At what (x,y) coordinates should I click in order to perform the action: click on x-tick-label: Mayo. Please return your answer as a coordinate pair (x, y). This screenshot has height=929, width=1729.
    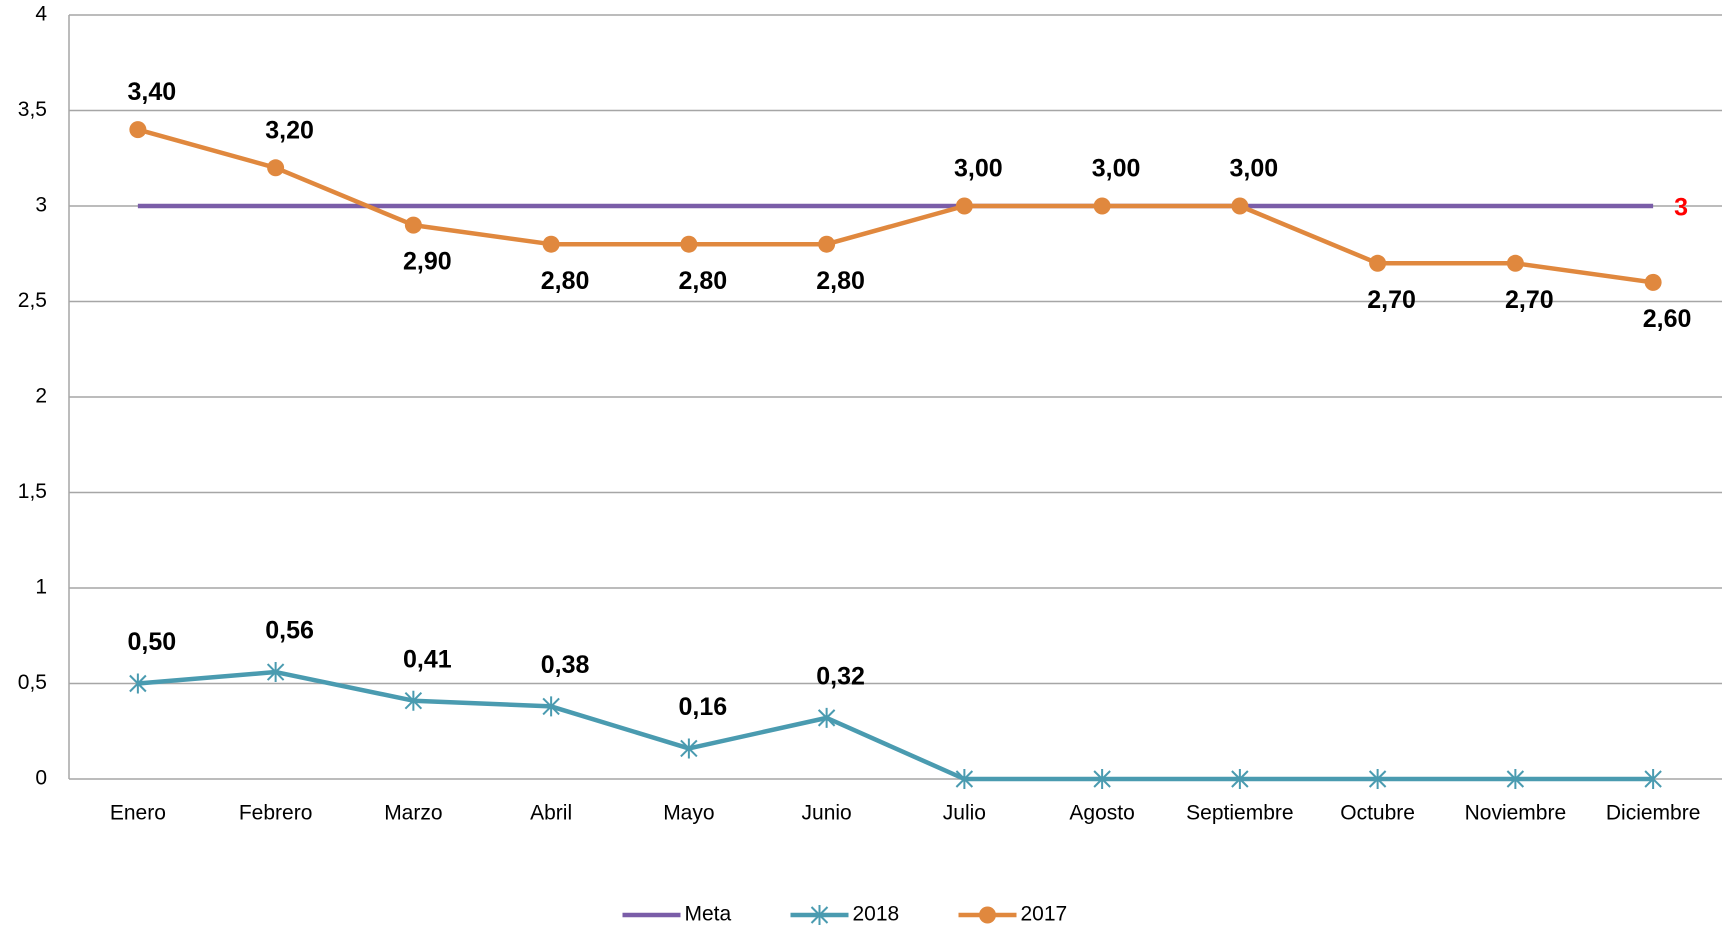
    Looking at the image, I should click on (688, 813).